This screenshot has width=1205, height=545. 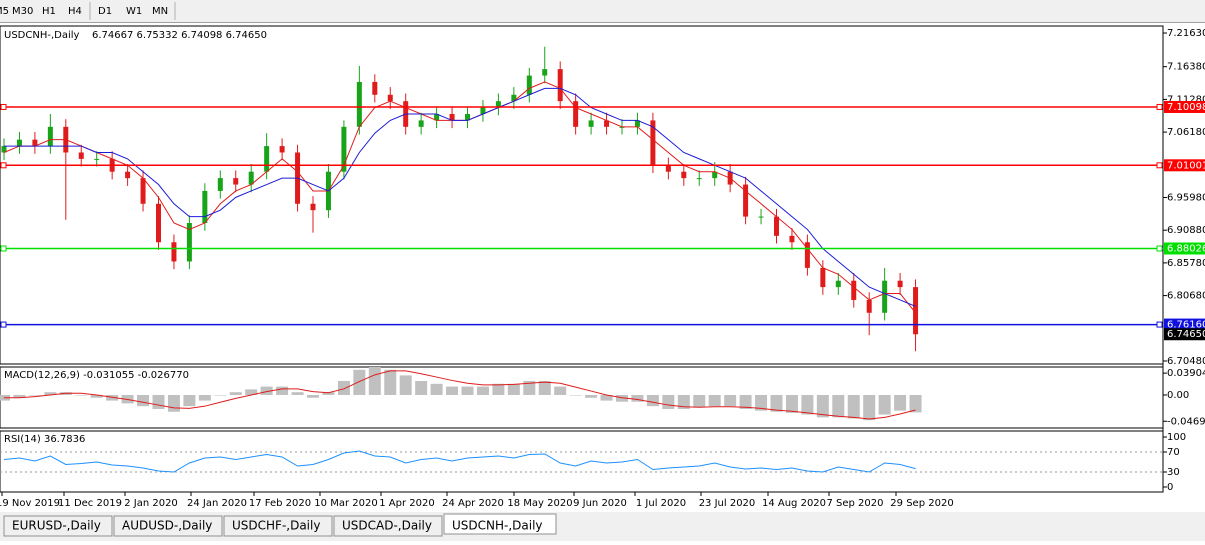 I want to click on macd-signal, so click(x=460, y=395).